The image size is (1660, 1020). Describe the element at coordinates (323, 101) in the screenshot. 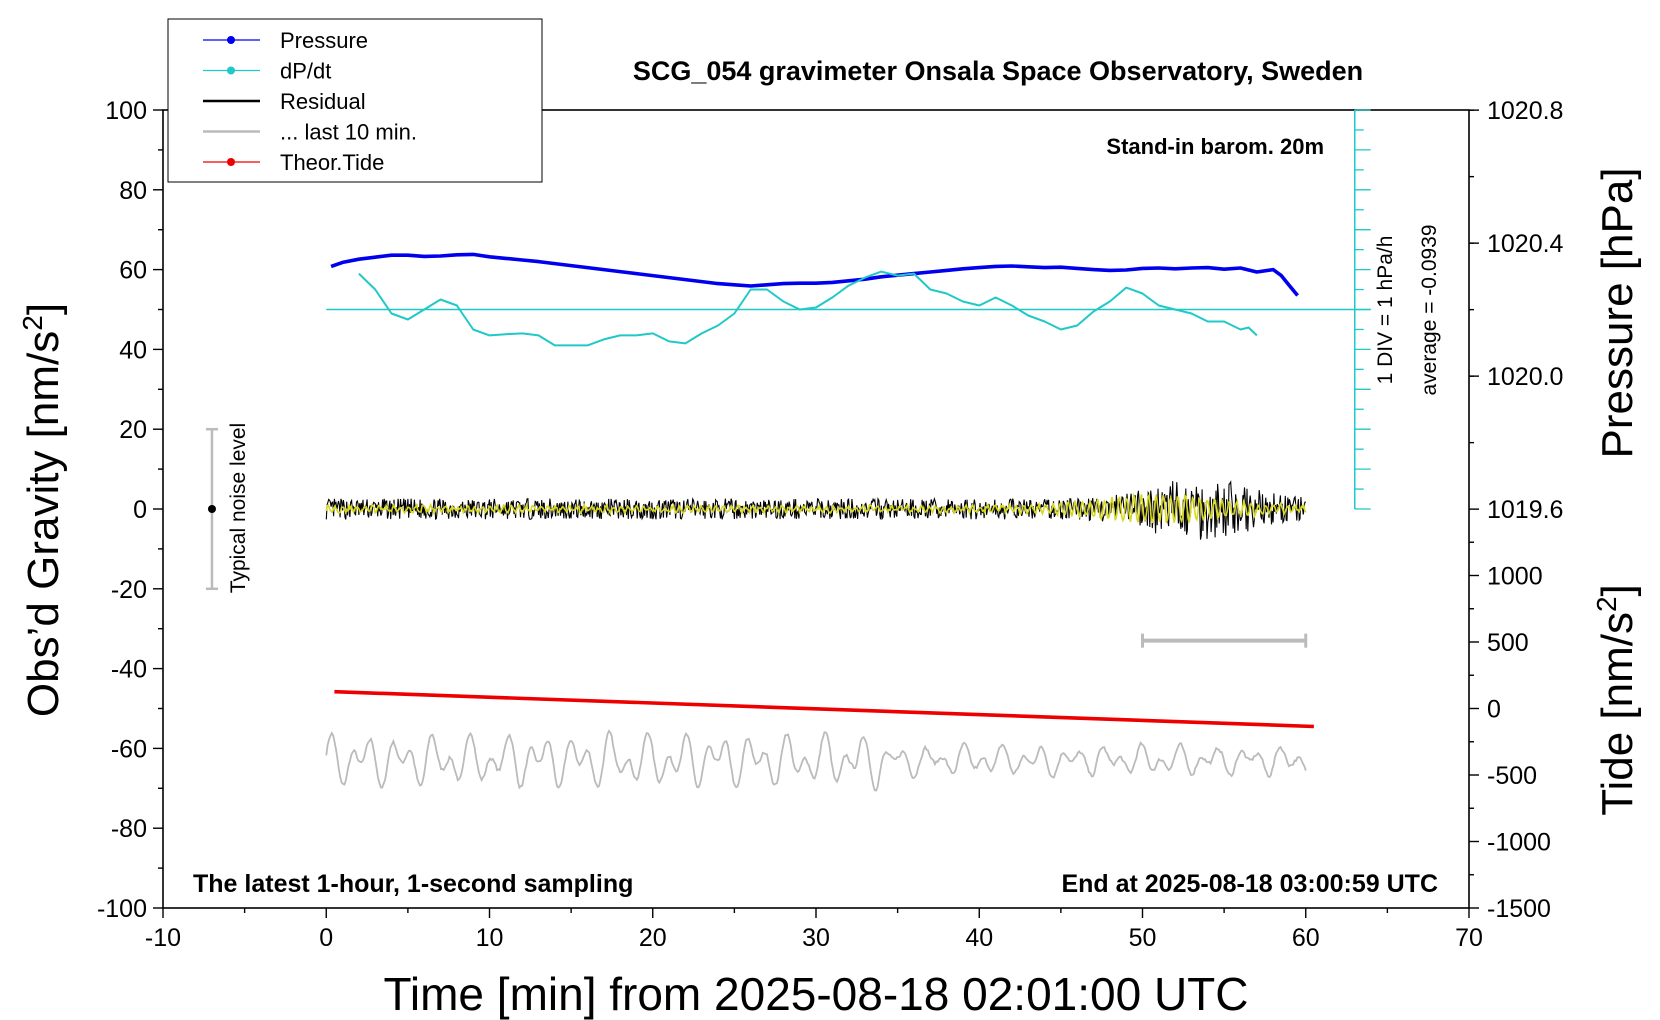

I see `legend-label: Residual` at that location.